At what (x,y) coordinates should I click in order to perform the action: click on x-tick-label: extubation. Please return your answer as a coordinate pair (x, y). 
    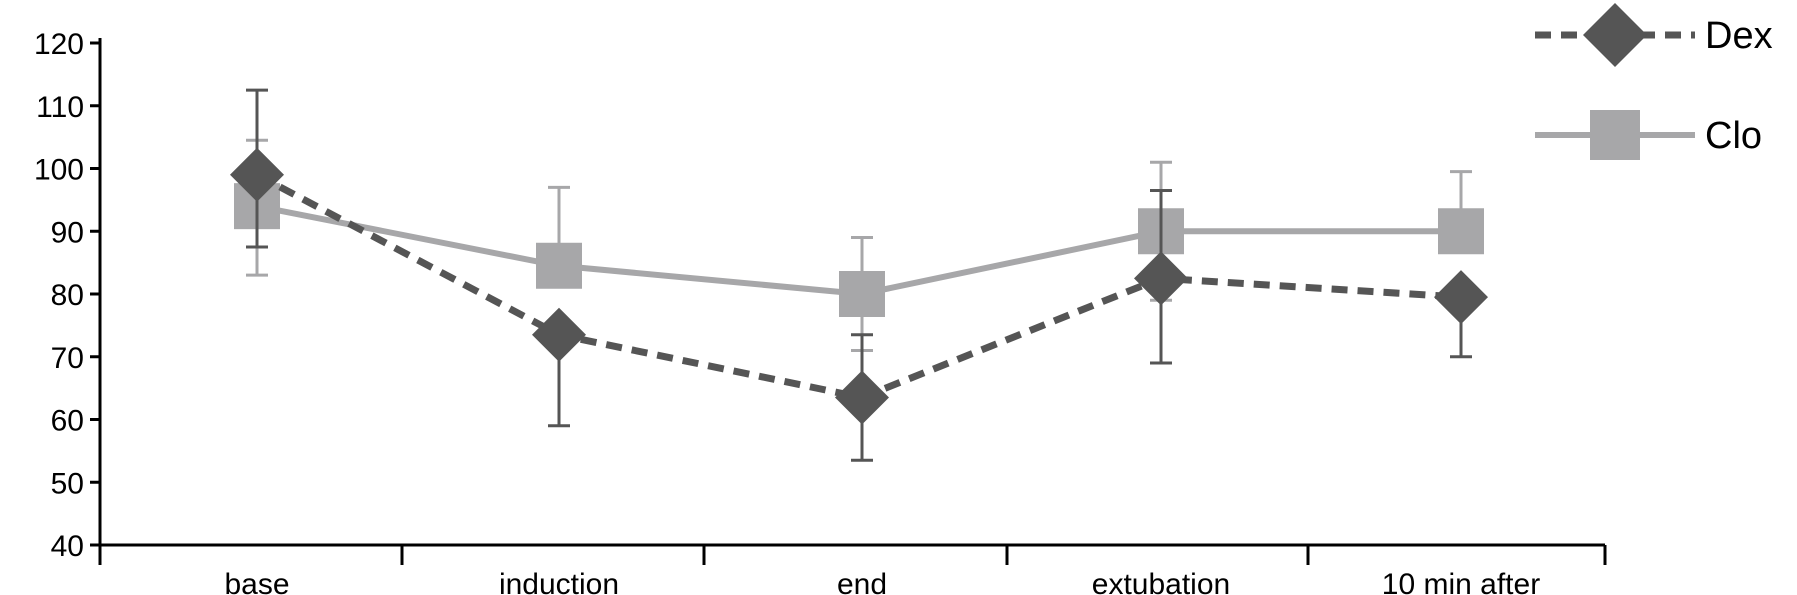
    Looking at the image, I should click on (1161, 581).